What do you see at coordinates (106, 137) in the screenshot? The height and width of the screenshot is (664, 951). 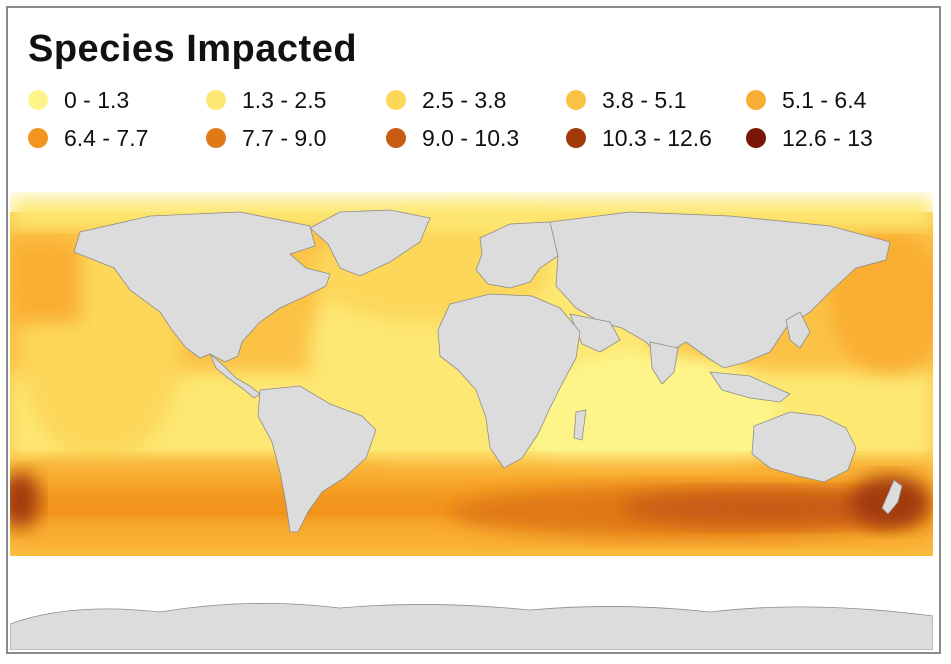 I see `legend-label: 6.4 - 7.7` at bounding box center [106, 137].